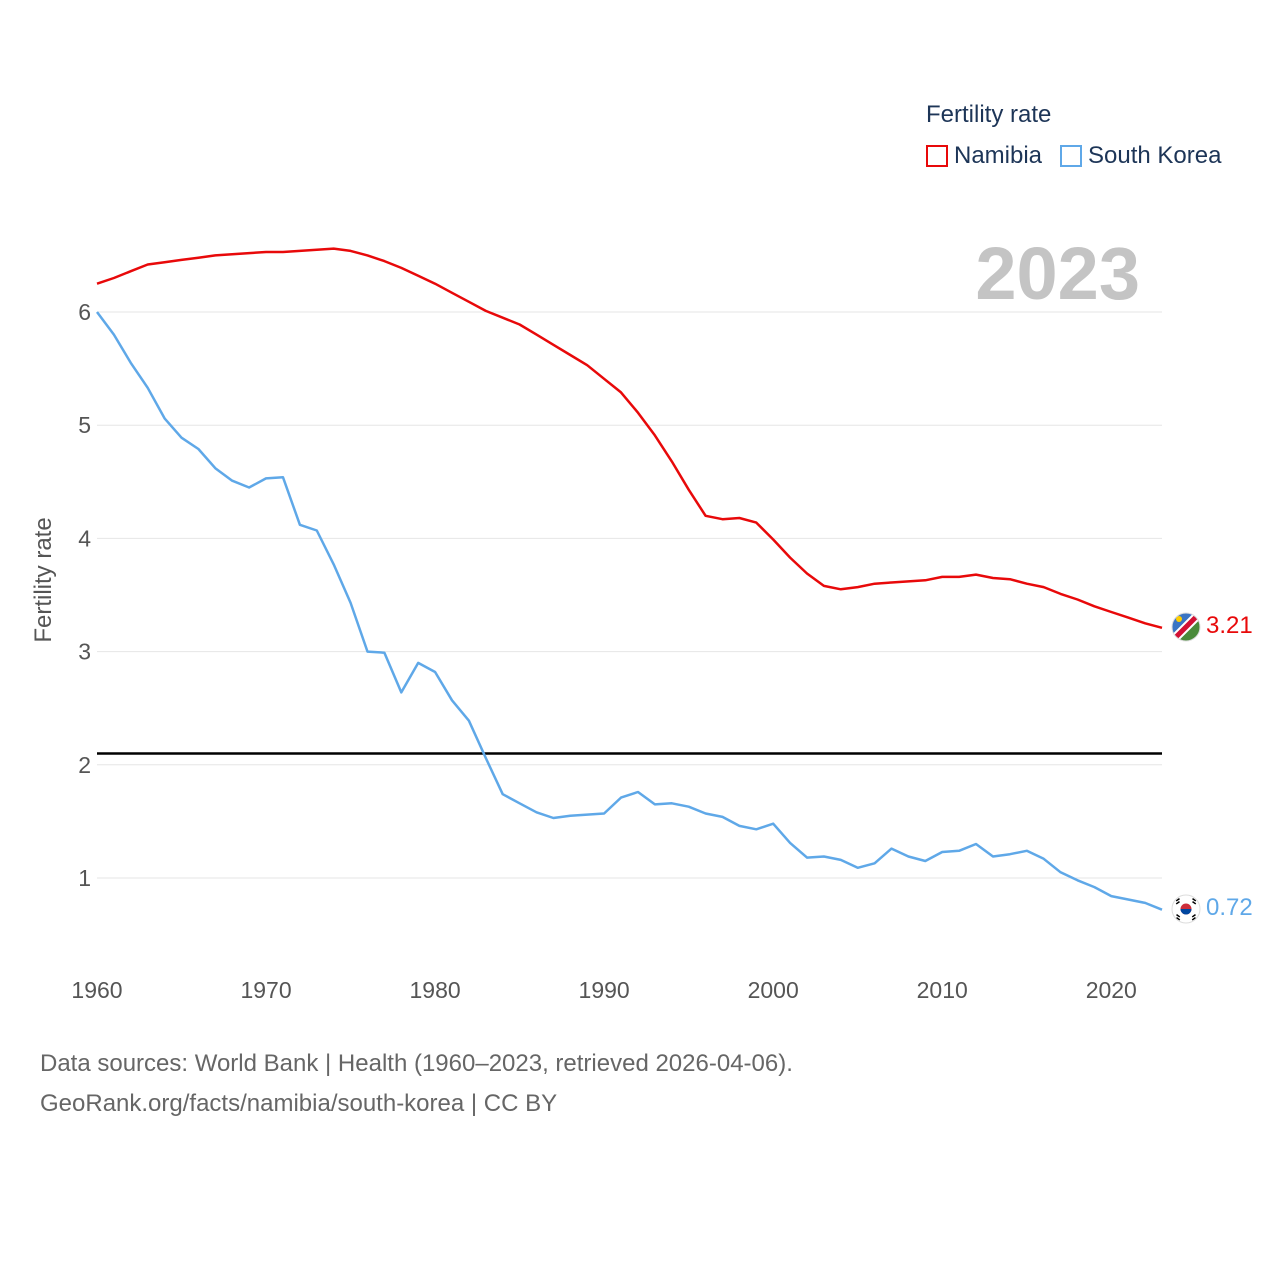 Image resolution: width=1280 pixels, height=1280 pixels. What do you see at coordinates (435, 990) in the screenshot?
I see `x-tick-label-1980: 1980` at bounding box center [435, 990].